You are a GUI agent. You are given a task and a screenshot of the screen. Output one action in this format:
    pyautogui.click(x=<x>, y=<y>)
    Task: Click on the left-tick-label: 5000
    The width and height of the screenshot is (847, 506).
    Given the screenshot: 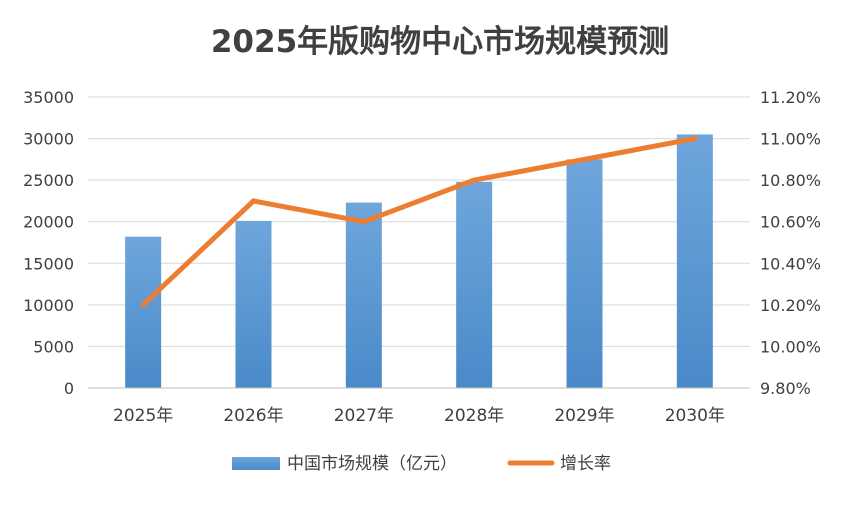 What is the action you would take?
    pyautogui.click(x=53, y=346)
    